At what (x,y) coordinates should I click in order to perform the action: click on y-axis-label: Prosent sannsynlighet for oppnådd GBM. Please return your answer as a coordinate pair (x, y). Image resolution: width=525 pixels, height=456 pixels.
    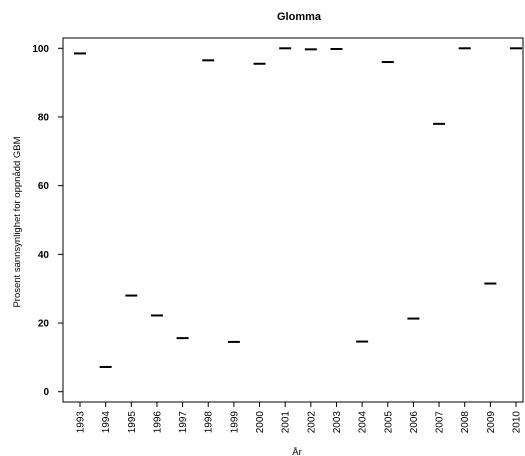
    Looking at the image, I should click on (17, 221).